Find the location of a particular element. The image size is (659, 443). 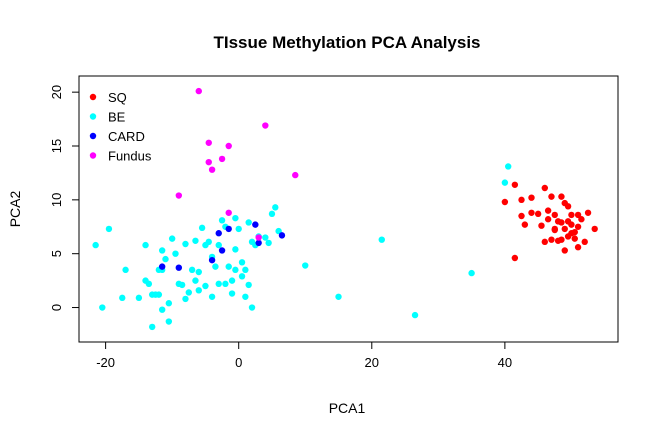

x-tick-label: -20 is located at coordinates (105, 362).